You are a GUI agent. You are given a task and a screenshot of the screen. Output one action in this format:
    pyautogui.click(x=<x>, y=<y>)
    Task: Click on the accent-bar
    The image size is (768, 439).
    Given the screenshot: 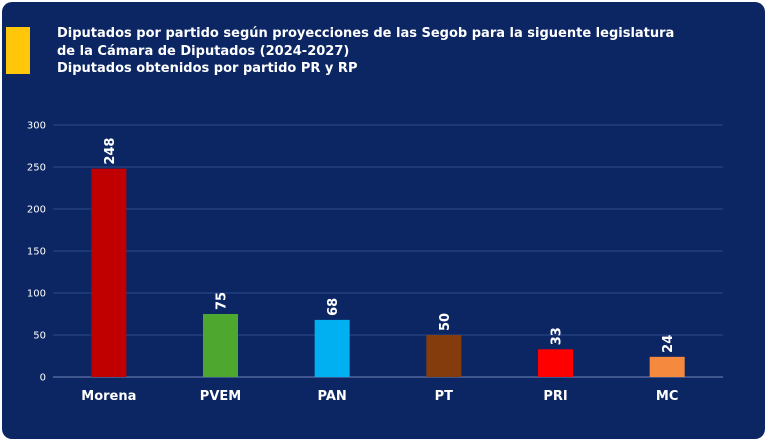 What is the action you would take?
    pyautogui.click(x=18, y=50)
    